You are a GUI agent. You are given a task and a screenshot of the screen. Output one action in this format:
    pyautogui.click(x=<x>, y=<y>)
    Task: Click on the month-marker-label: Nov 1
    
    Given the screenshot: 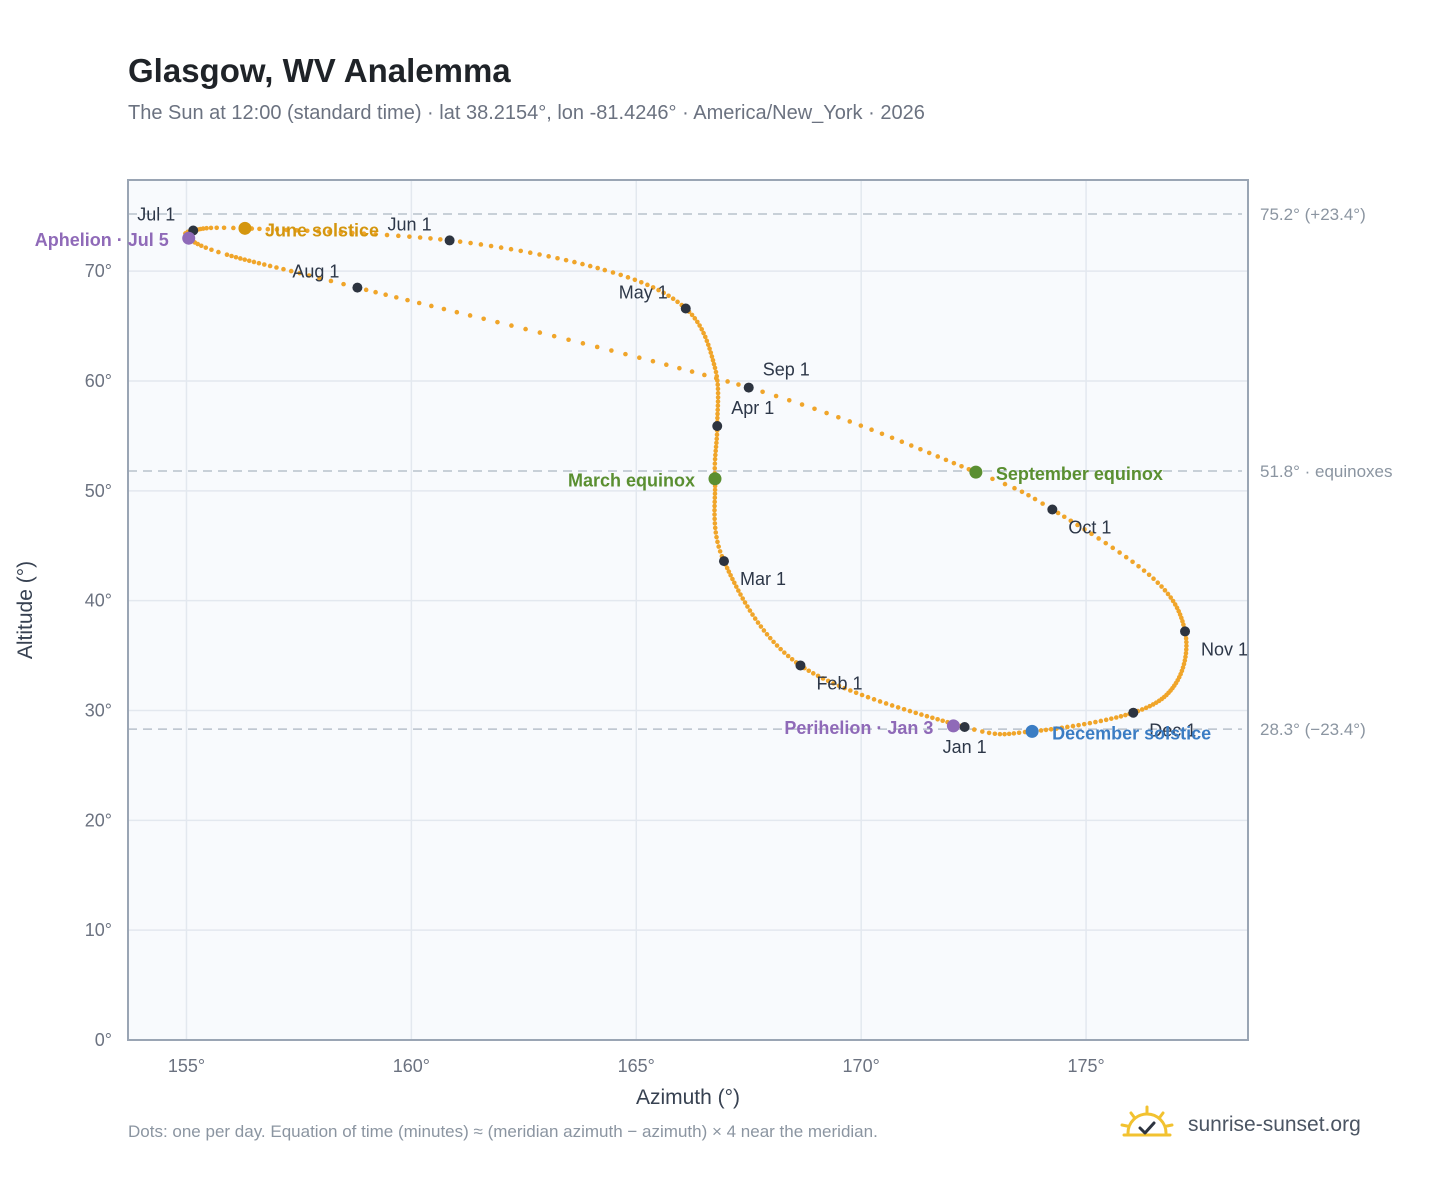 What is the action you would take?
    pyautogui.click(x=1224, y=649)
    